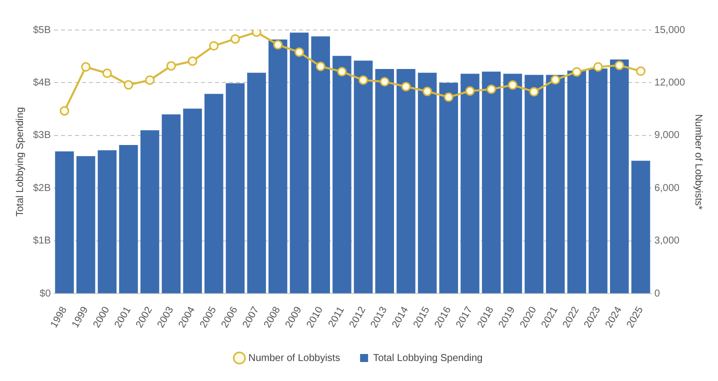 The width and height of the screenshot is (718, 381). What do you see at coordinates (667, 136) in the screenshot?
I see `y2-tick-label: 9,000` at bounding box center [667, 136].